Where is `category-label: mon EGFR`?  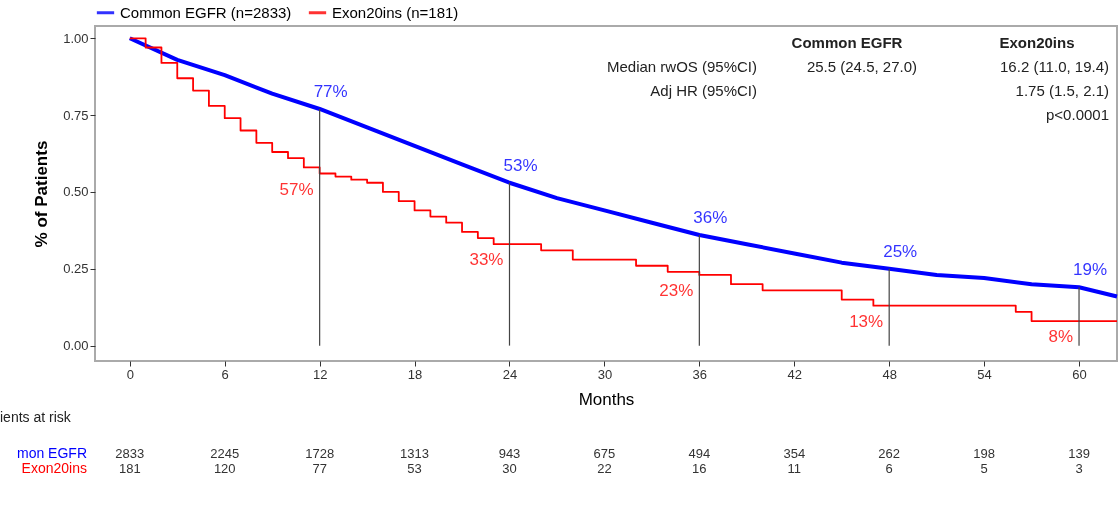 category-label: mon EGFR is located at coordinates (51, 452).